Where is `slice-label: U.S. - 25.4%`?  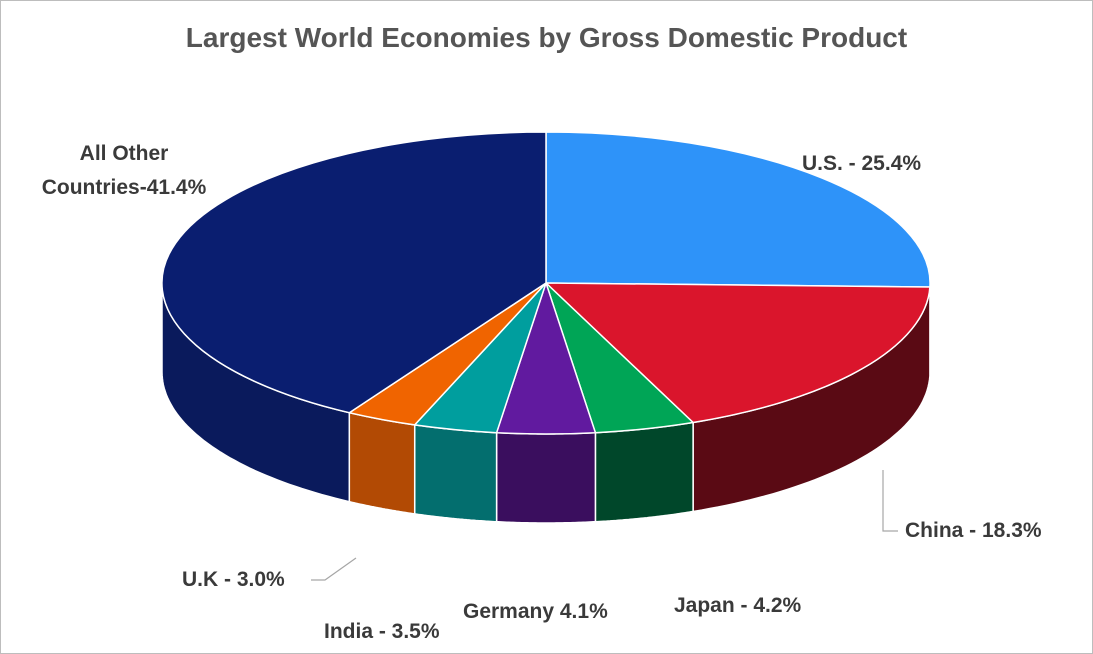
slice-label: U.S. - 25.4% is located at coordinates (861, 163).